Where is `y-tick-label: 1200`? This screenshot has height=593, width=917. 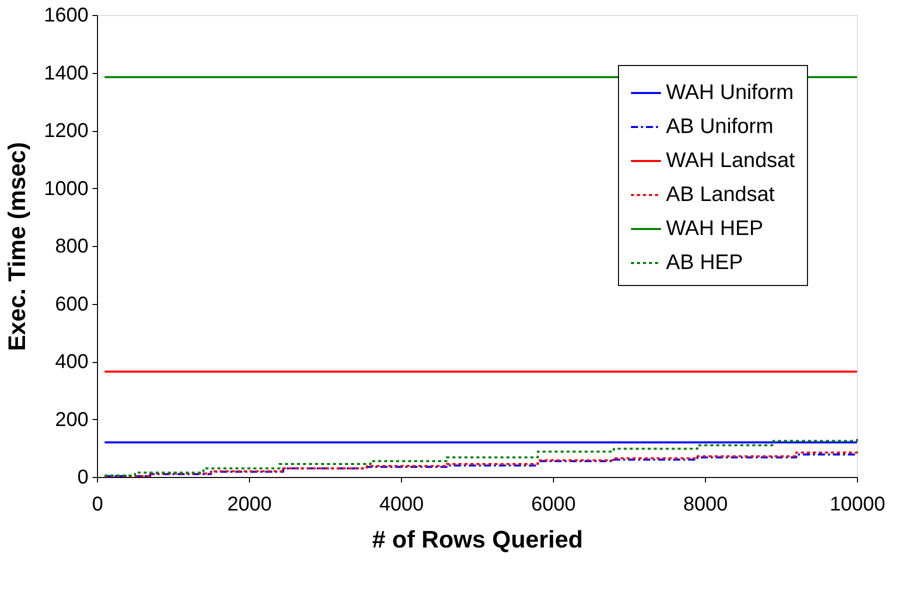
y-tick-label: 1200 is located at coordinates (66, 131).